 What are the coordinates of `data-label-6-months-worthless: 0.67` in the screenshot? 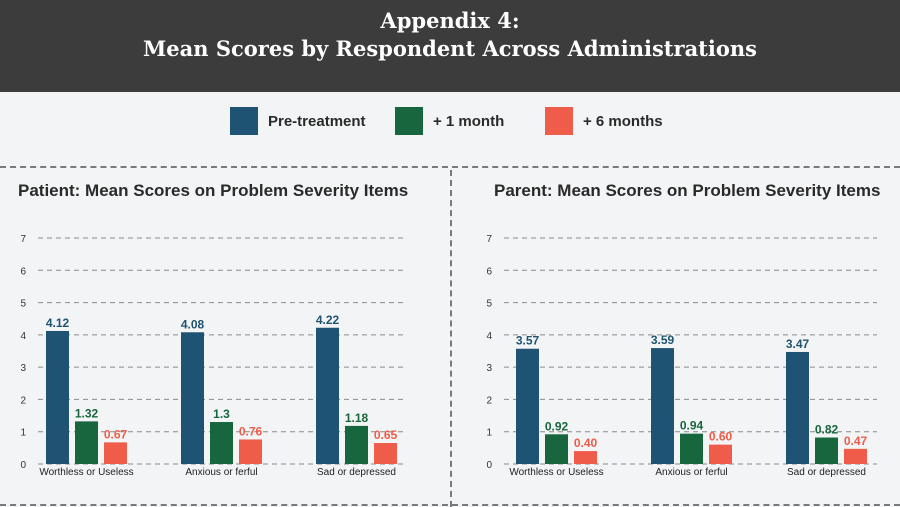 It's located at (116, 434).